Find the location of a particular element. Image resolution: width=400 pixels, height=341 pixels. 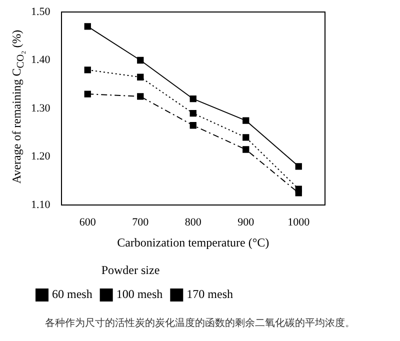

legend-label: 170 mesh is located at coordinates (210, 294).